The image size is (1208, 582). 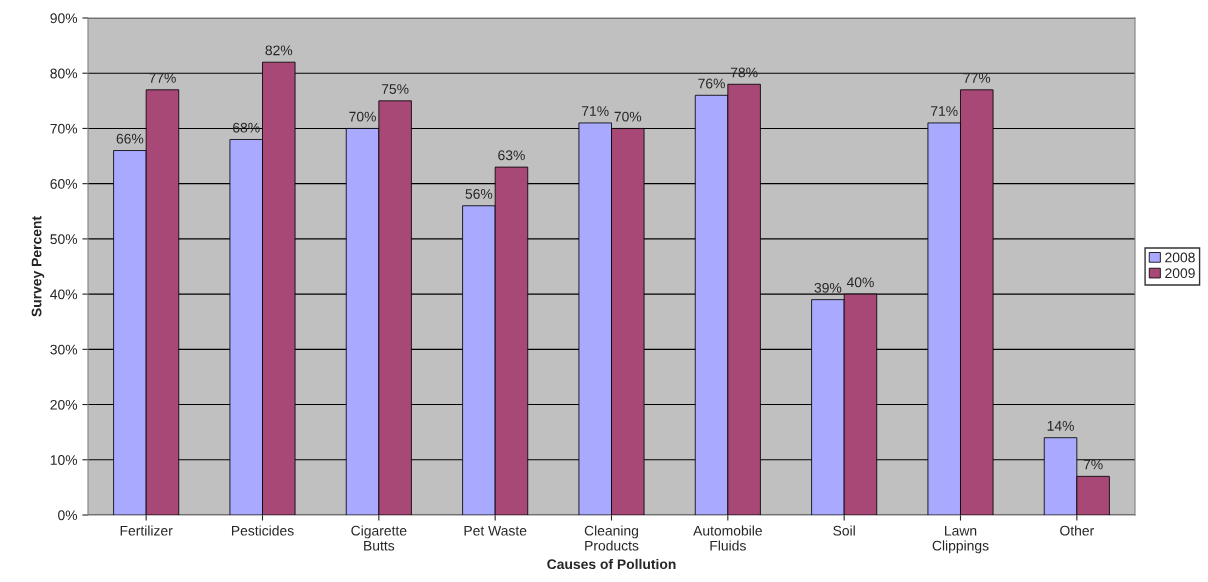 What do you see at coordinates (64, 404) in the screenshot?
I see `y-tick-label: 20%` at bounding box center [64, 404].